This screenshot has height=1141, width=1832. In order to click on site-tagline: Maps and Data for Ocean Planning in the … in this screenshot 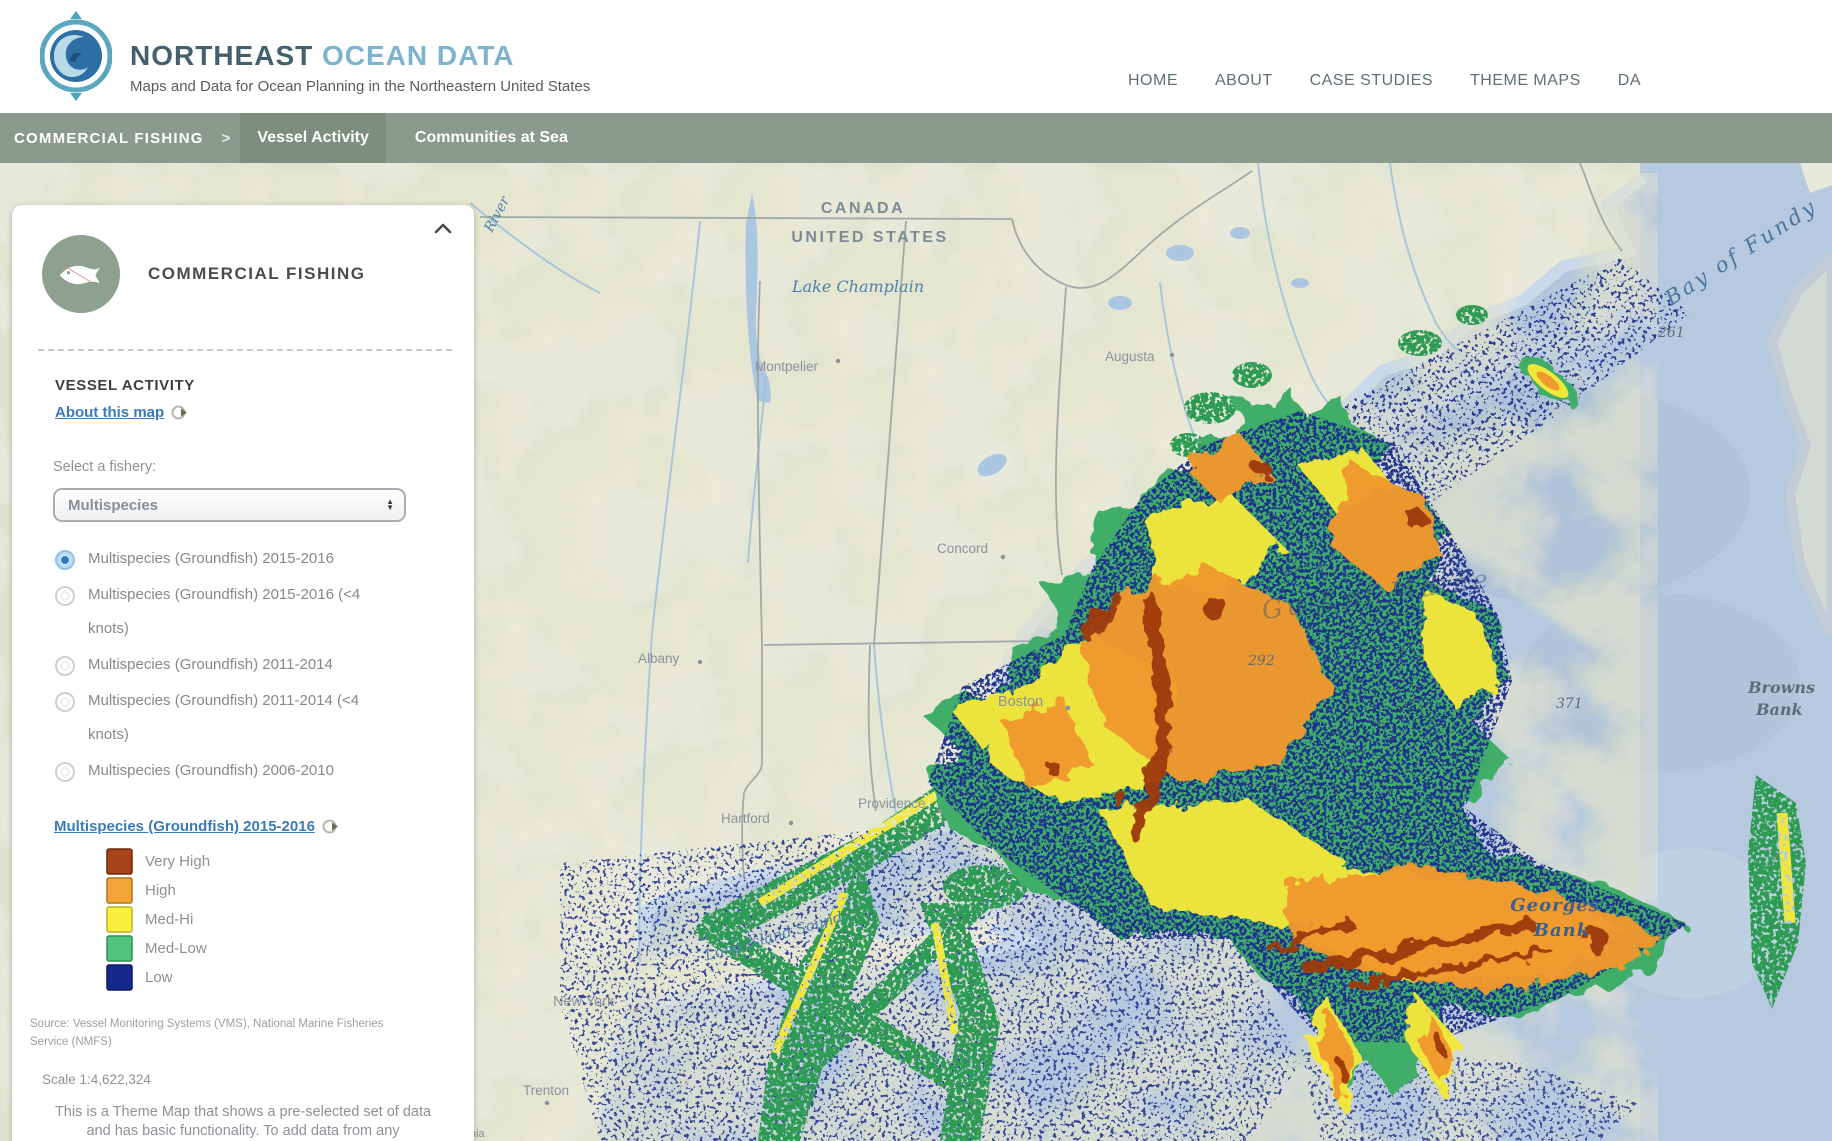, I will do `click(360, 86)`.